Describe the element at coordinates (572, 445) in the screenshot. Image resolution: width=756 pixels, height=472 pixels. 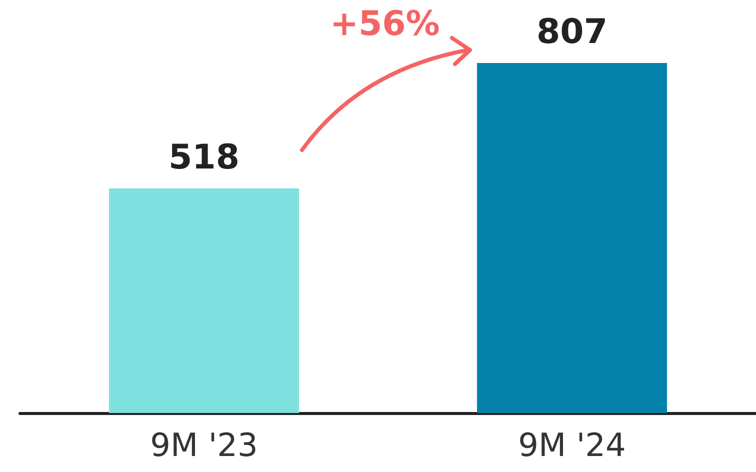
I see `x-tick-label: 9M '24` at that location.